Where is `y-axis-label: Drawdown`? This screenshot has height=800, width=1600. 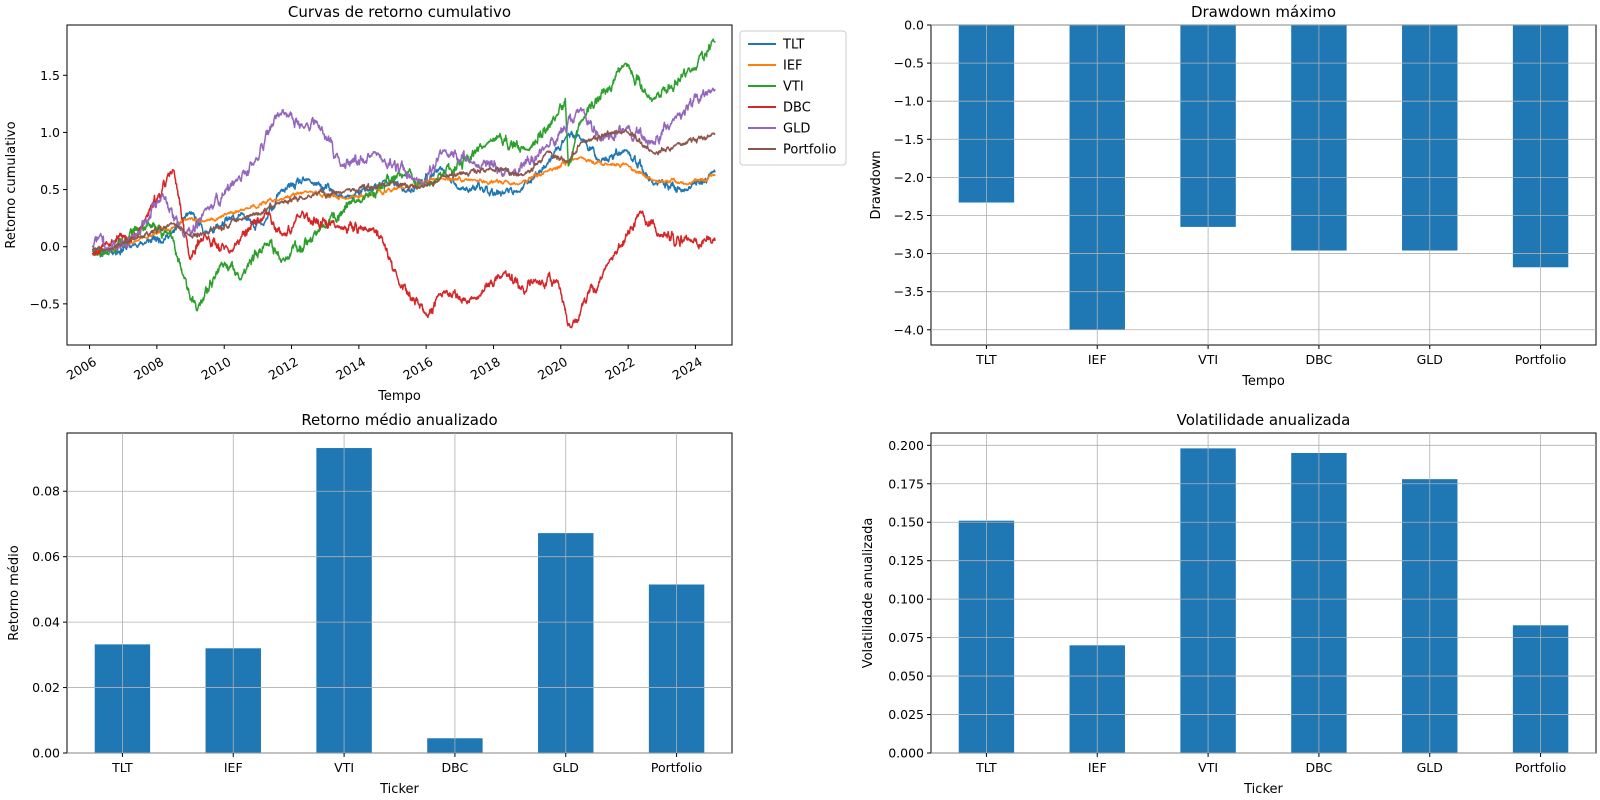 y-axis-label: Drawdown is located at coordinates (876, 184).